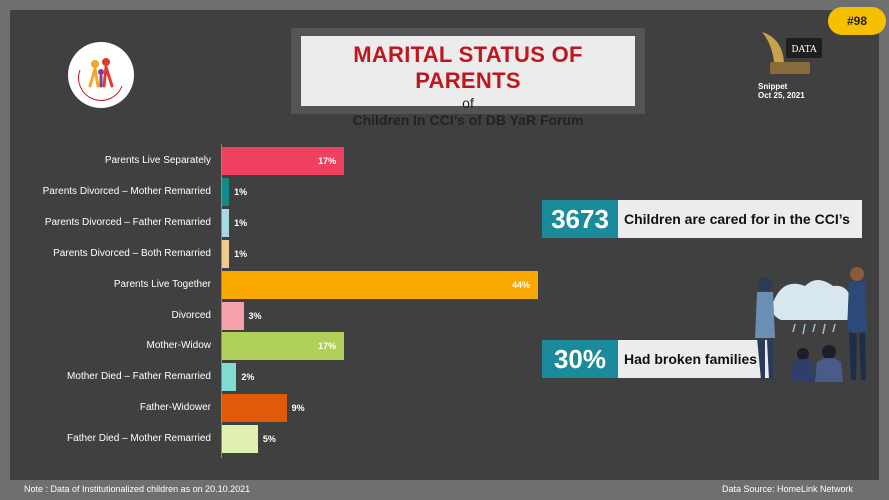  I want to click on stat-number: 3673, so click(580, 219).